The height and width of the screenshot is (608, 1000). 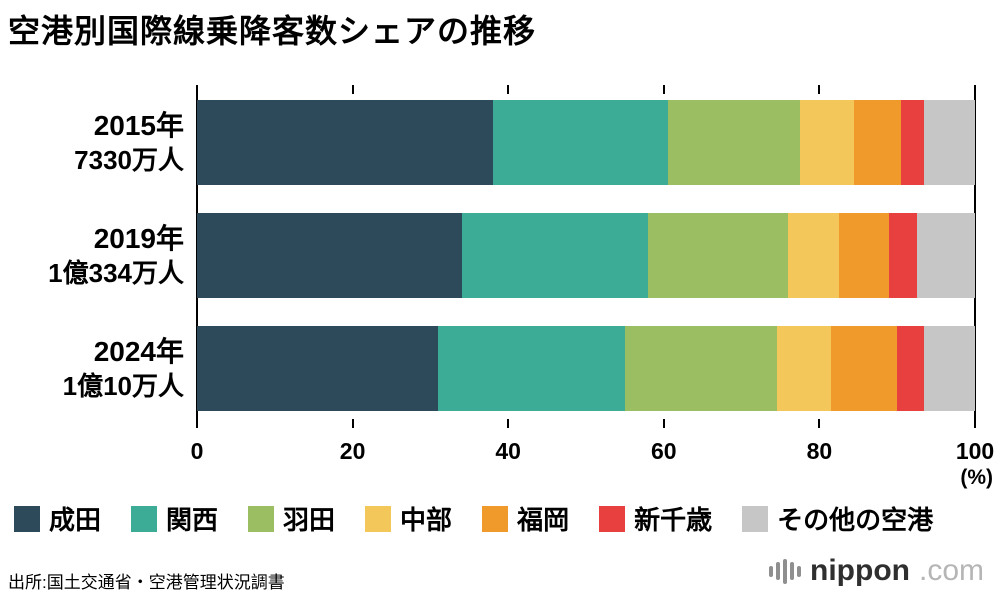 I want to click on legend: 成田 関西 羽田 中部 福岡 新千歳 その他の空港, so click(x=473, y=518).